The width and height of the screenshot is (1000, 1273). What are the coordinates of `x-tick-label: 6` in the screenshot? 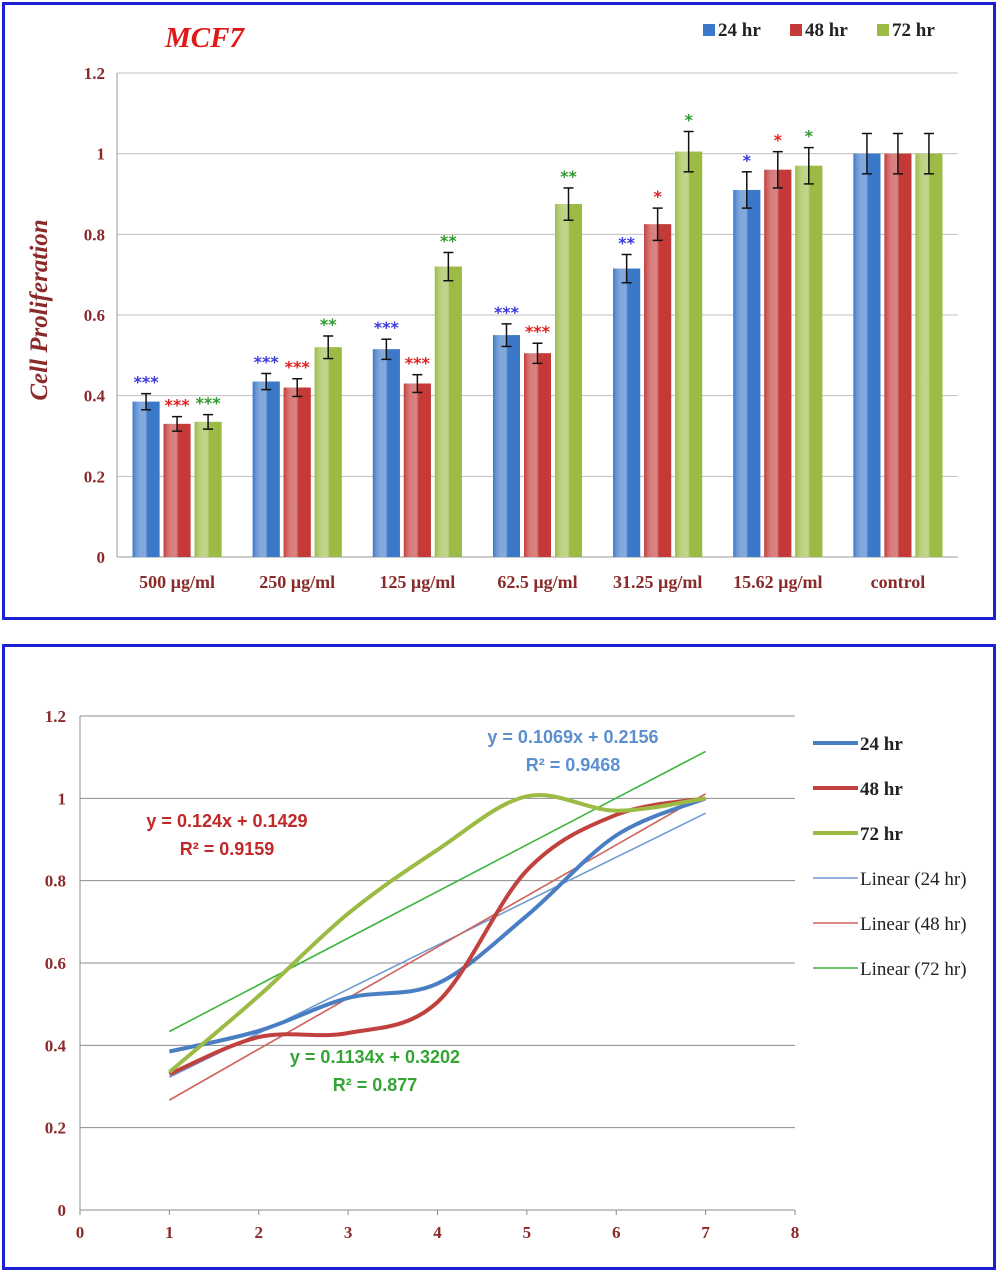 It's located at (616, 1232).